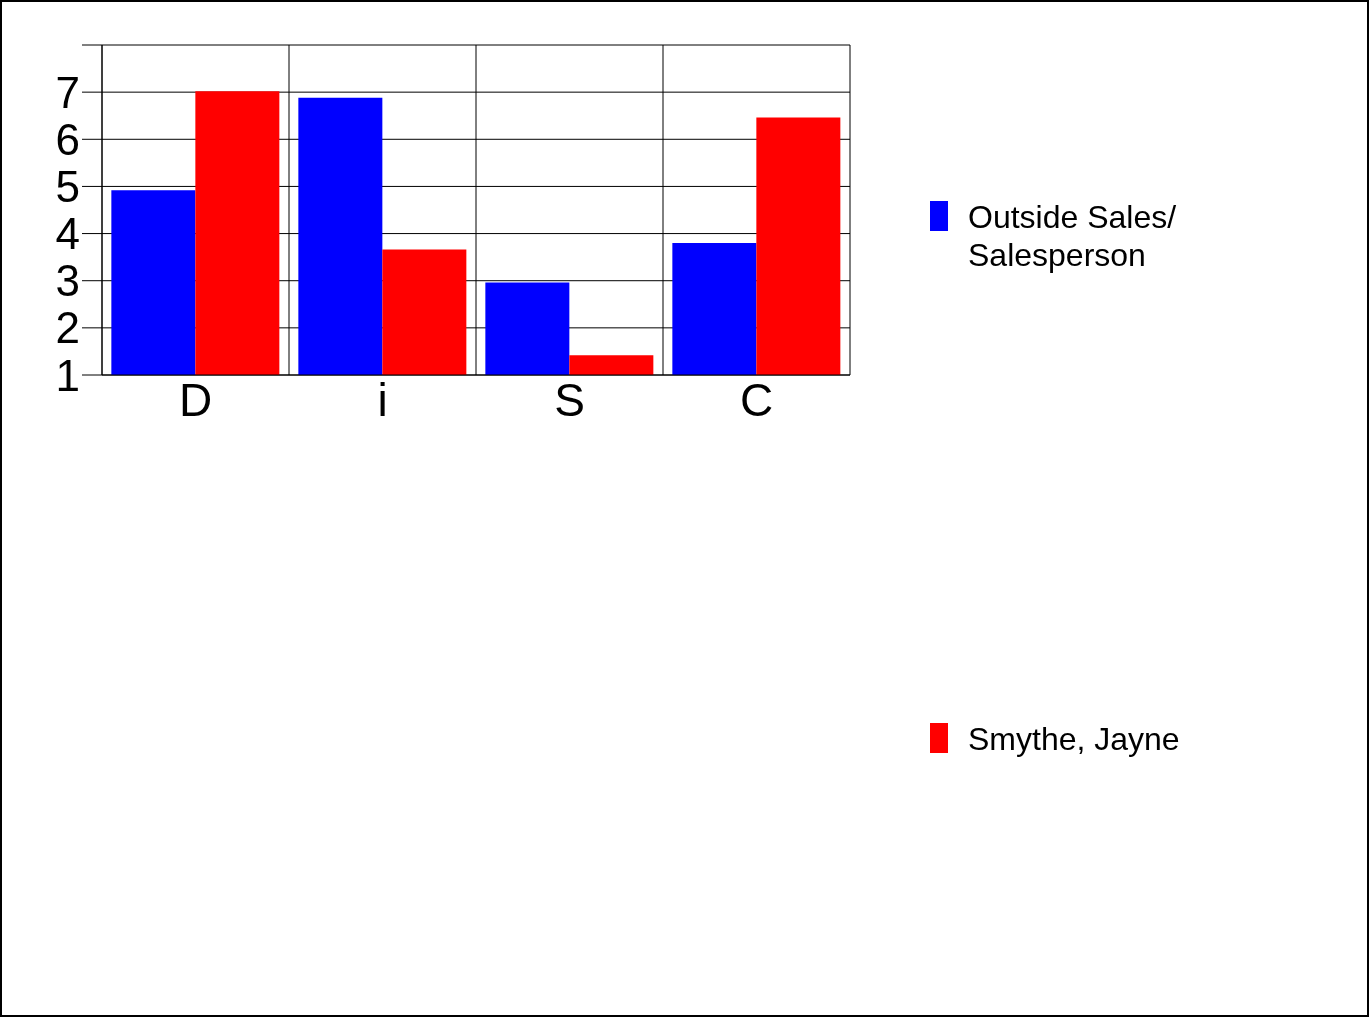  Describe the element at coordinates (67, 92) in the screenshot. I see `y-tick-label: 7` at that location.